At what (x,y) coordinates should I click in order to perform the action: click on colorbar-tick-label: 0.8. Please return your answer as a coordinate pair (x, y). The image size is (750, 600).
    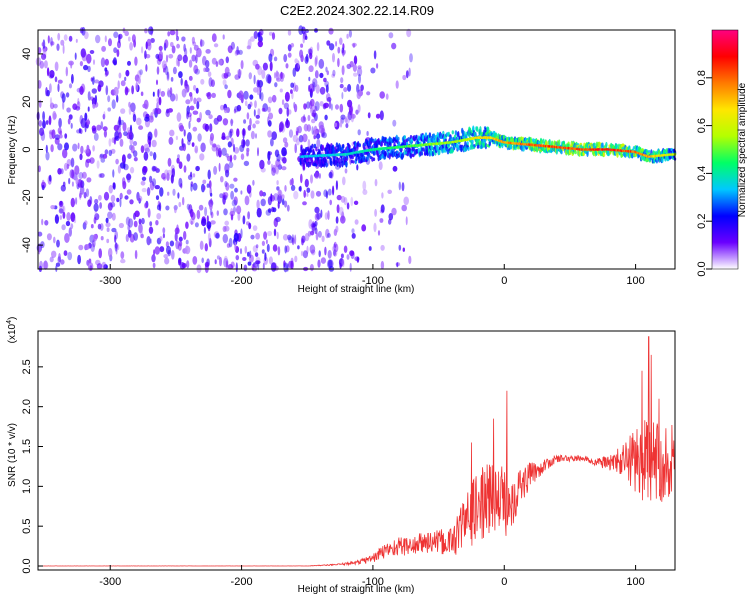
    Looking at the image, I should click on (702, 77).